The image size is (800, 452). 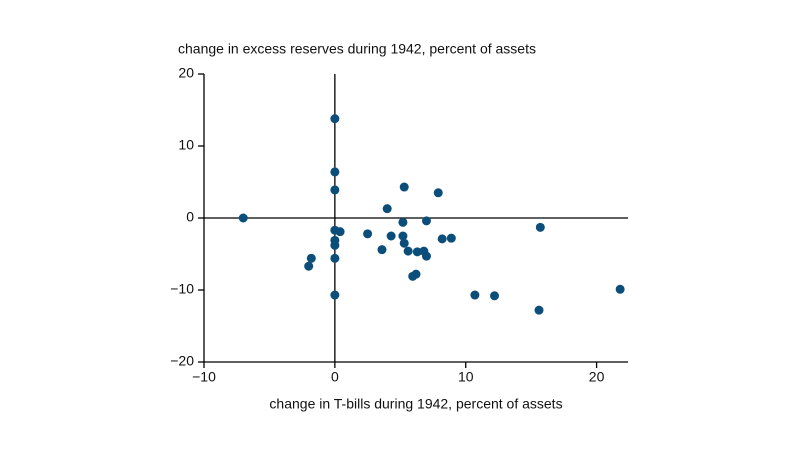 I want to click on y-tick-label: 20, so click(x=186, y=73).